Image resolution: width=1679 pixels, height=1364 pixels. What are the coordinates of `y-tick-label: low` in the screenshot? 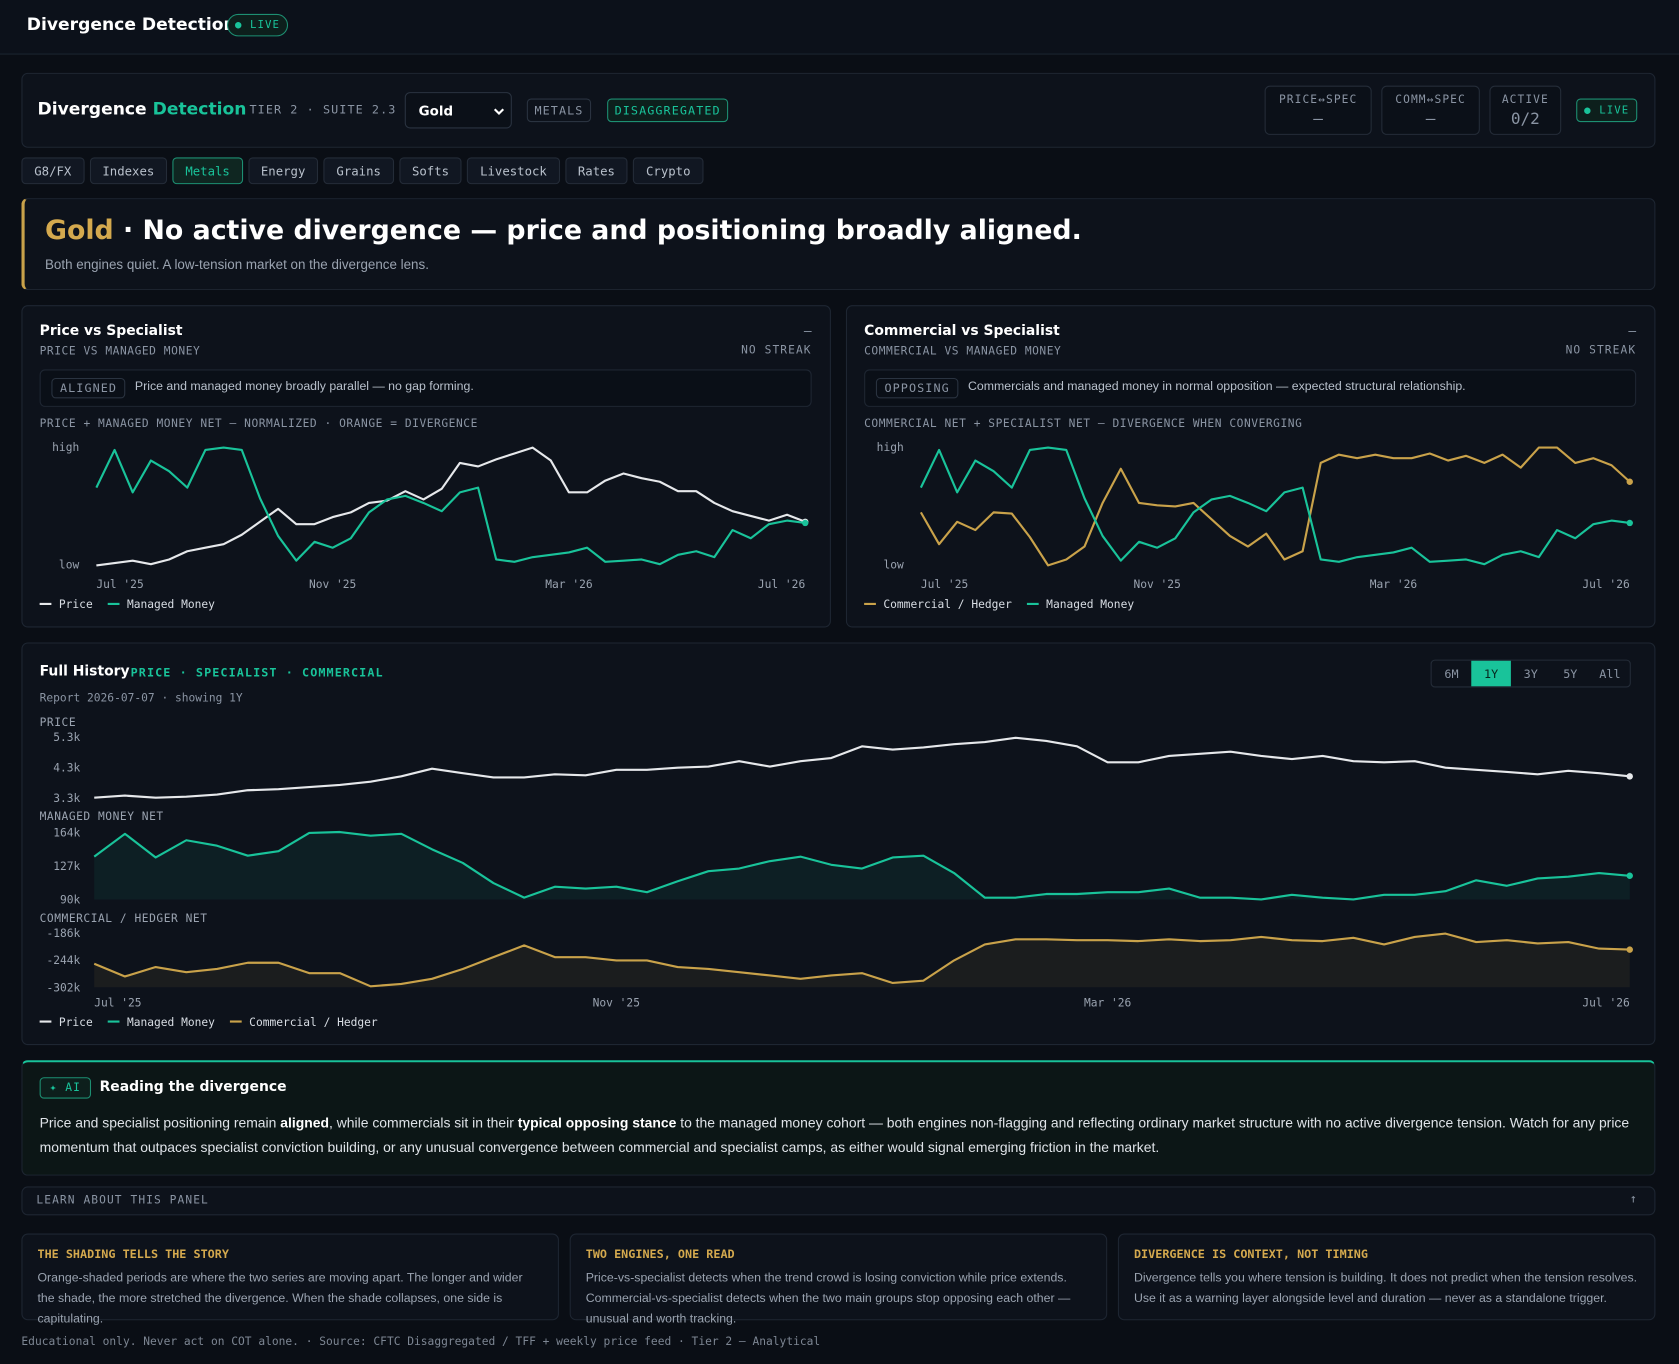 It's located at (893, 565).